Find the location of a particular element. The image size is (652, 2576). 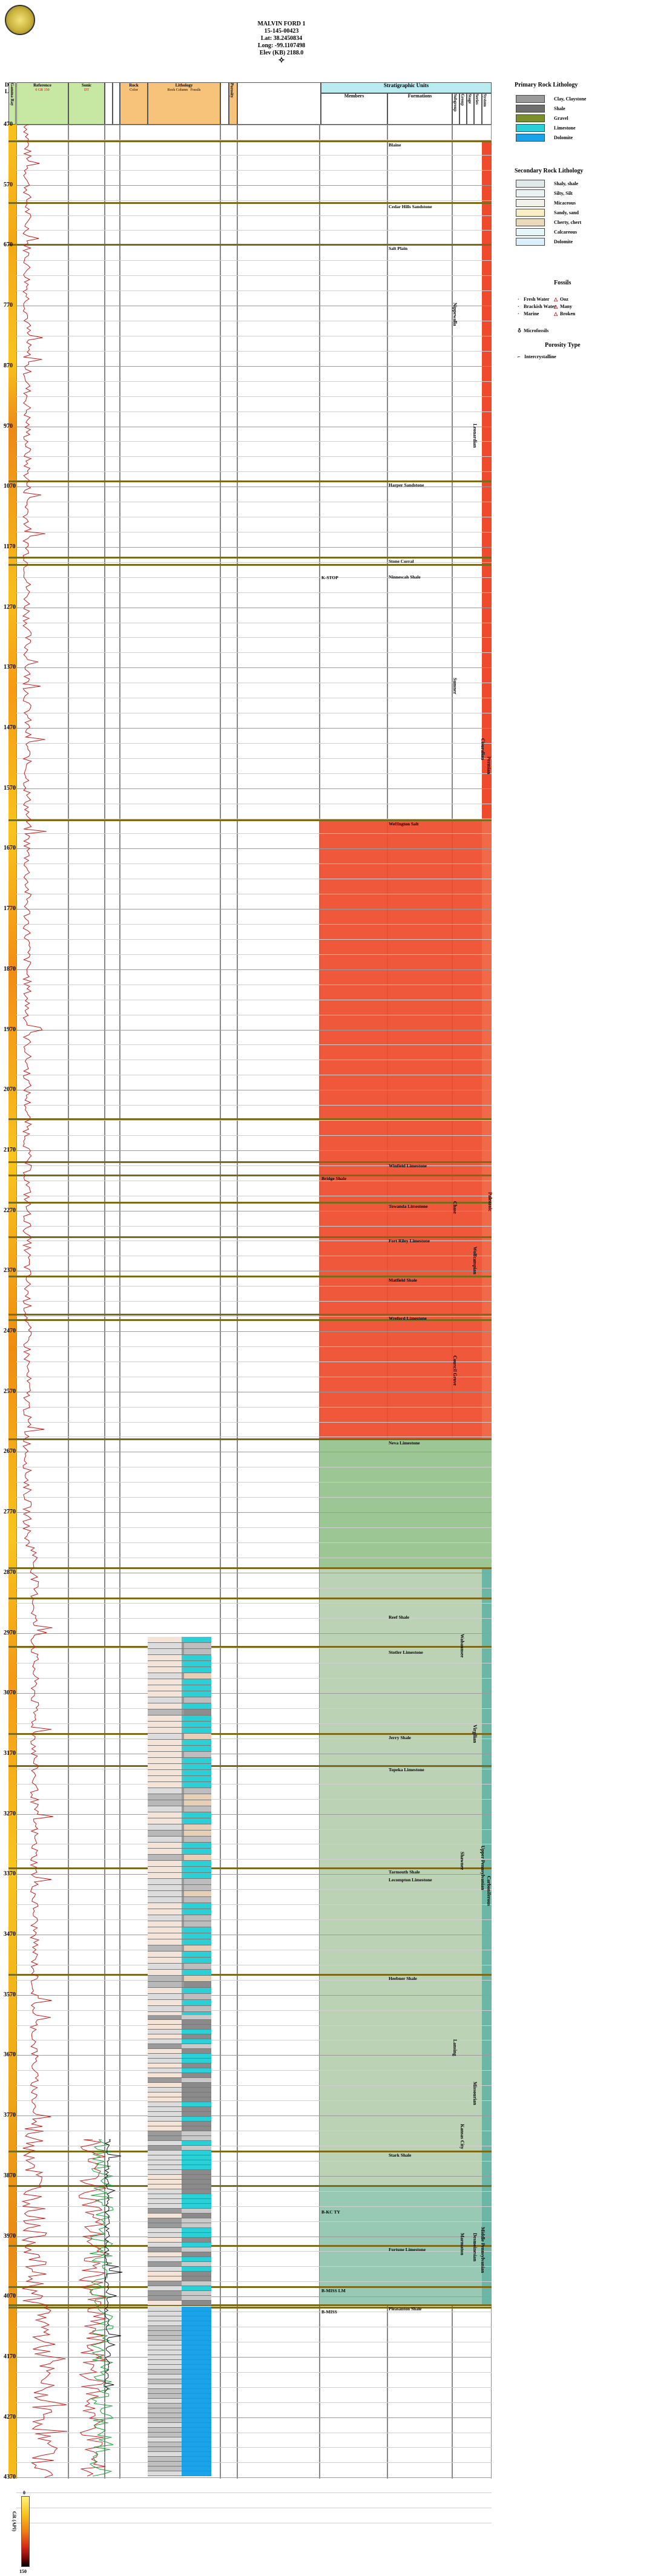

formation-label: Heebner Shale is located at coordinates (403, 1978).